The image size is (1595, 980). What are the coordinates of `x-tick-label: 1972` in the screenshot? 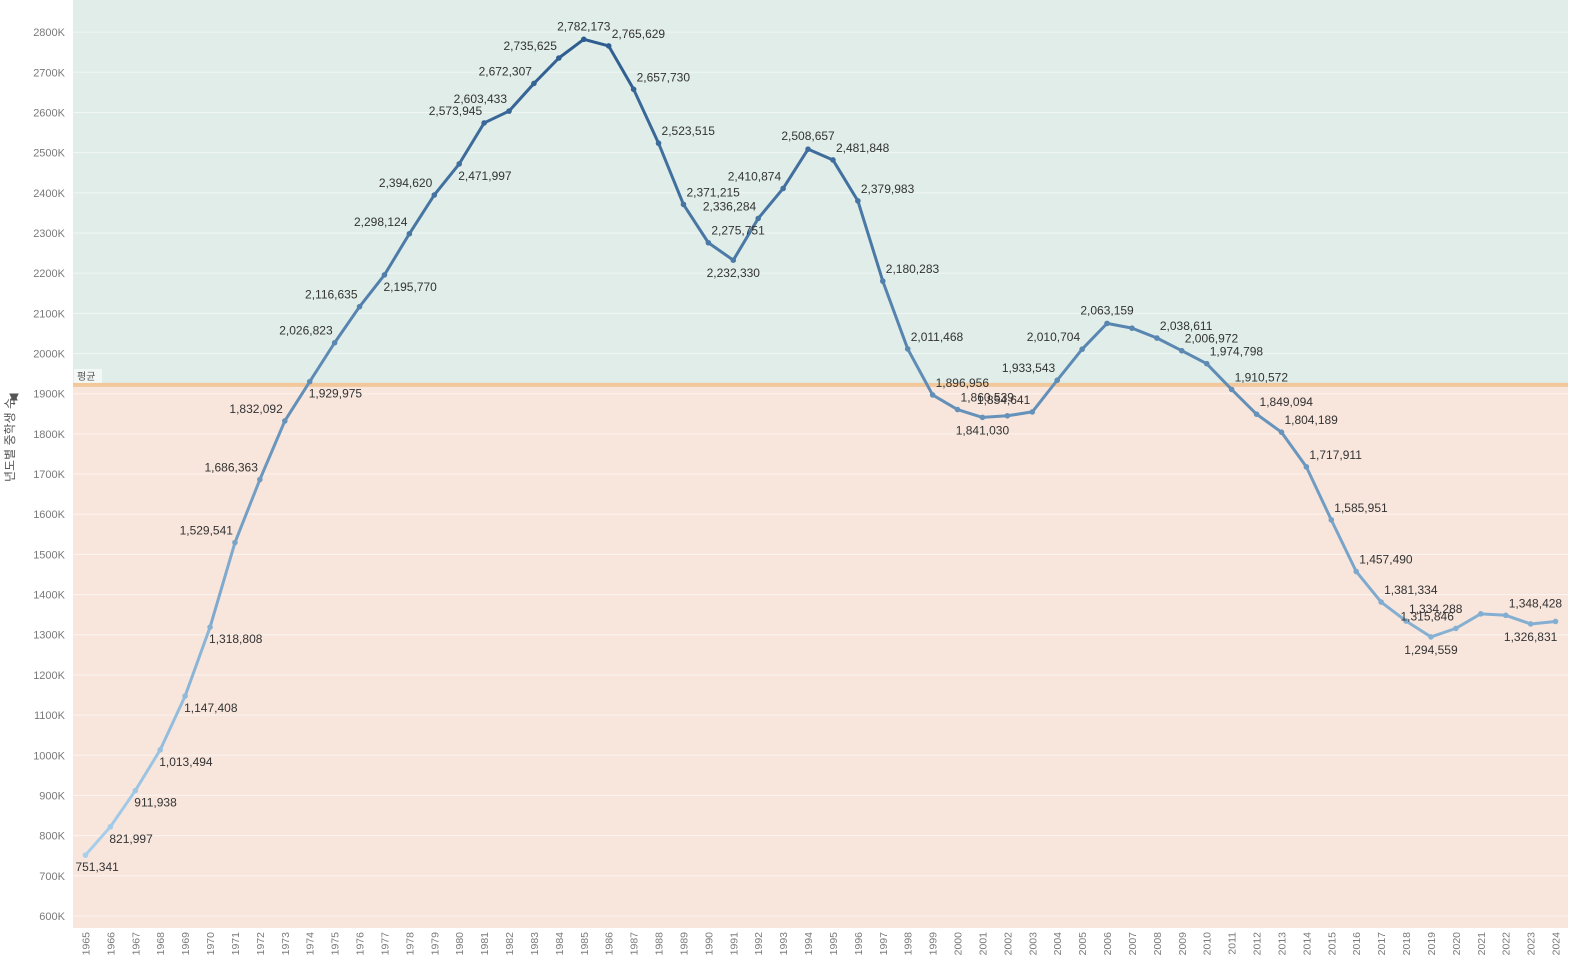 It's located at (261, 944).